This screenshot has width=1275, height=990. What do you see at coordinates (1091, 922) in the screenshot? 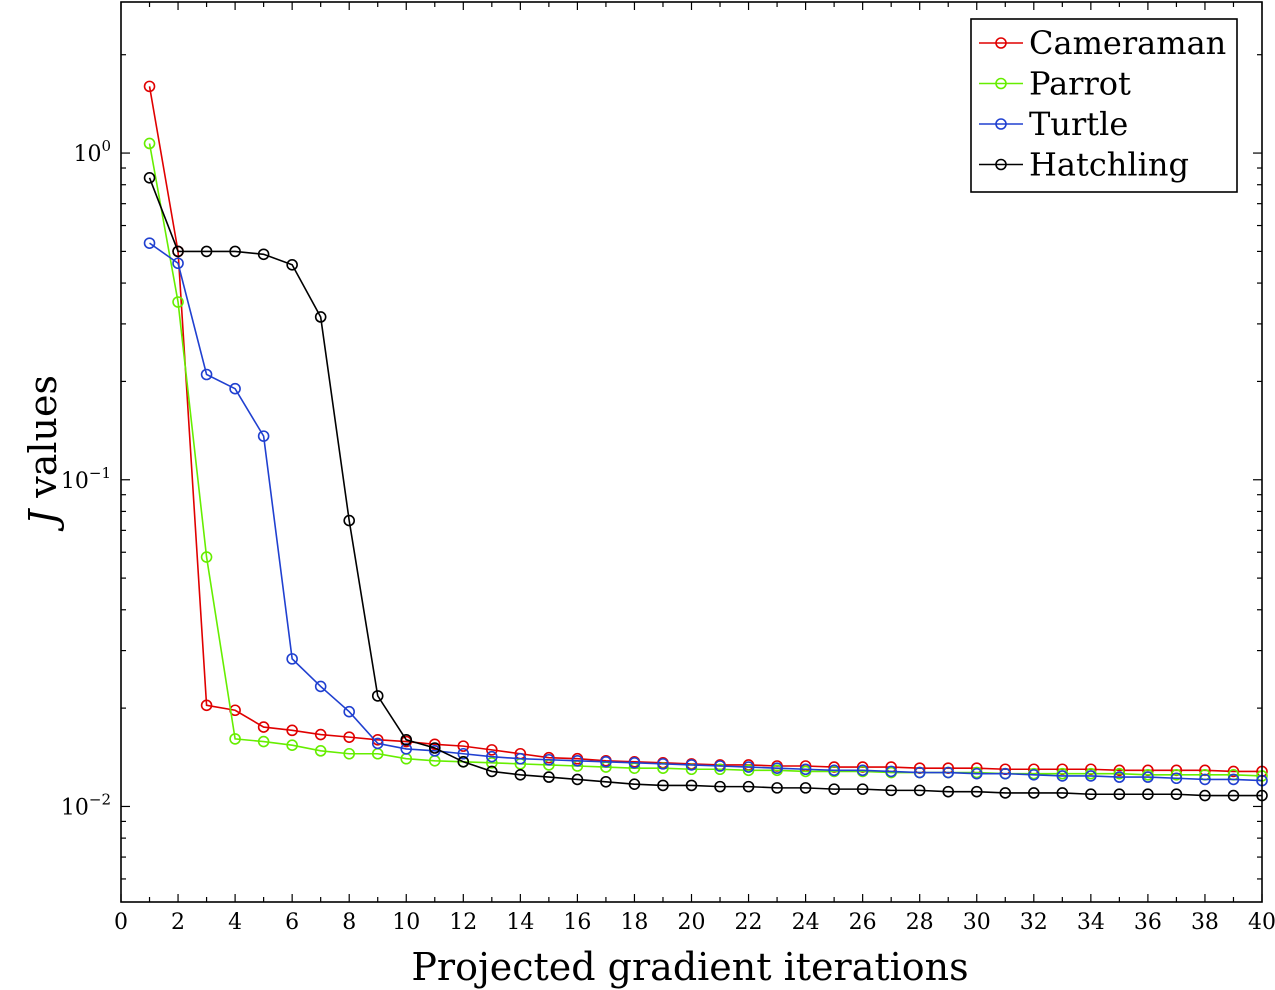
I see `x-tick-label: 34` at bounding box center [1091, 922].